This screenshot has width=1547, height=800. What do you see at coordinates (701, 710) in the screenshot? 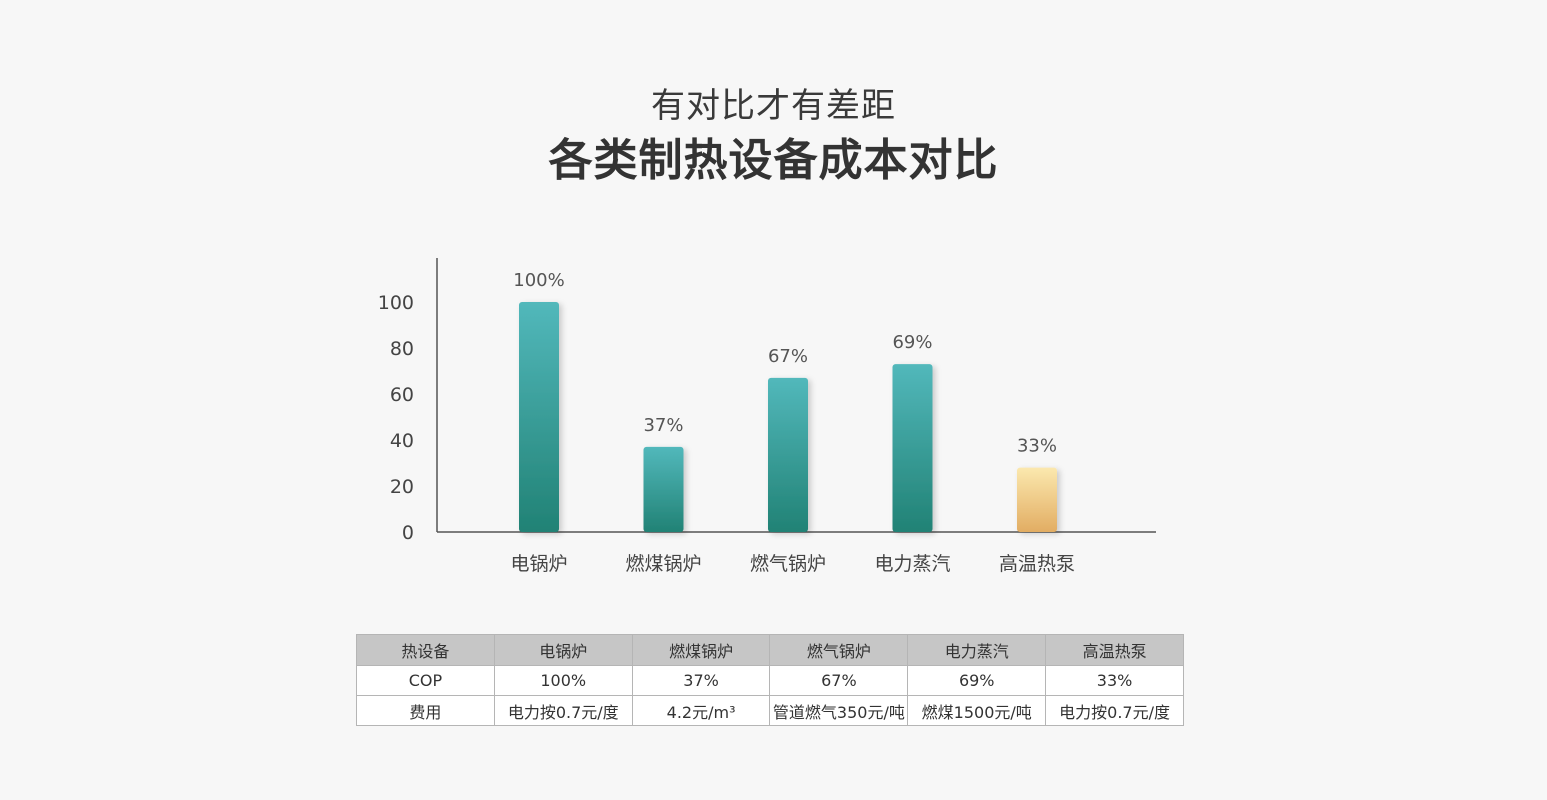
I see `table-cell: 4.2元/m³` at bounding box center [701, 710].